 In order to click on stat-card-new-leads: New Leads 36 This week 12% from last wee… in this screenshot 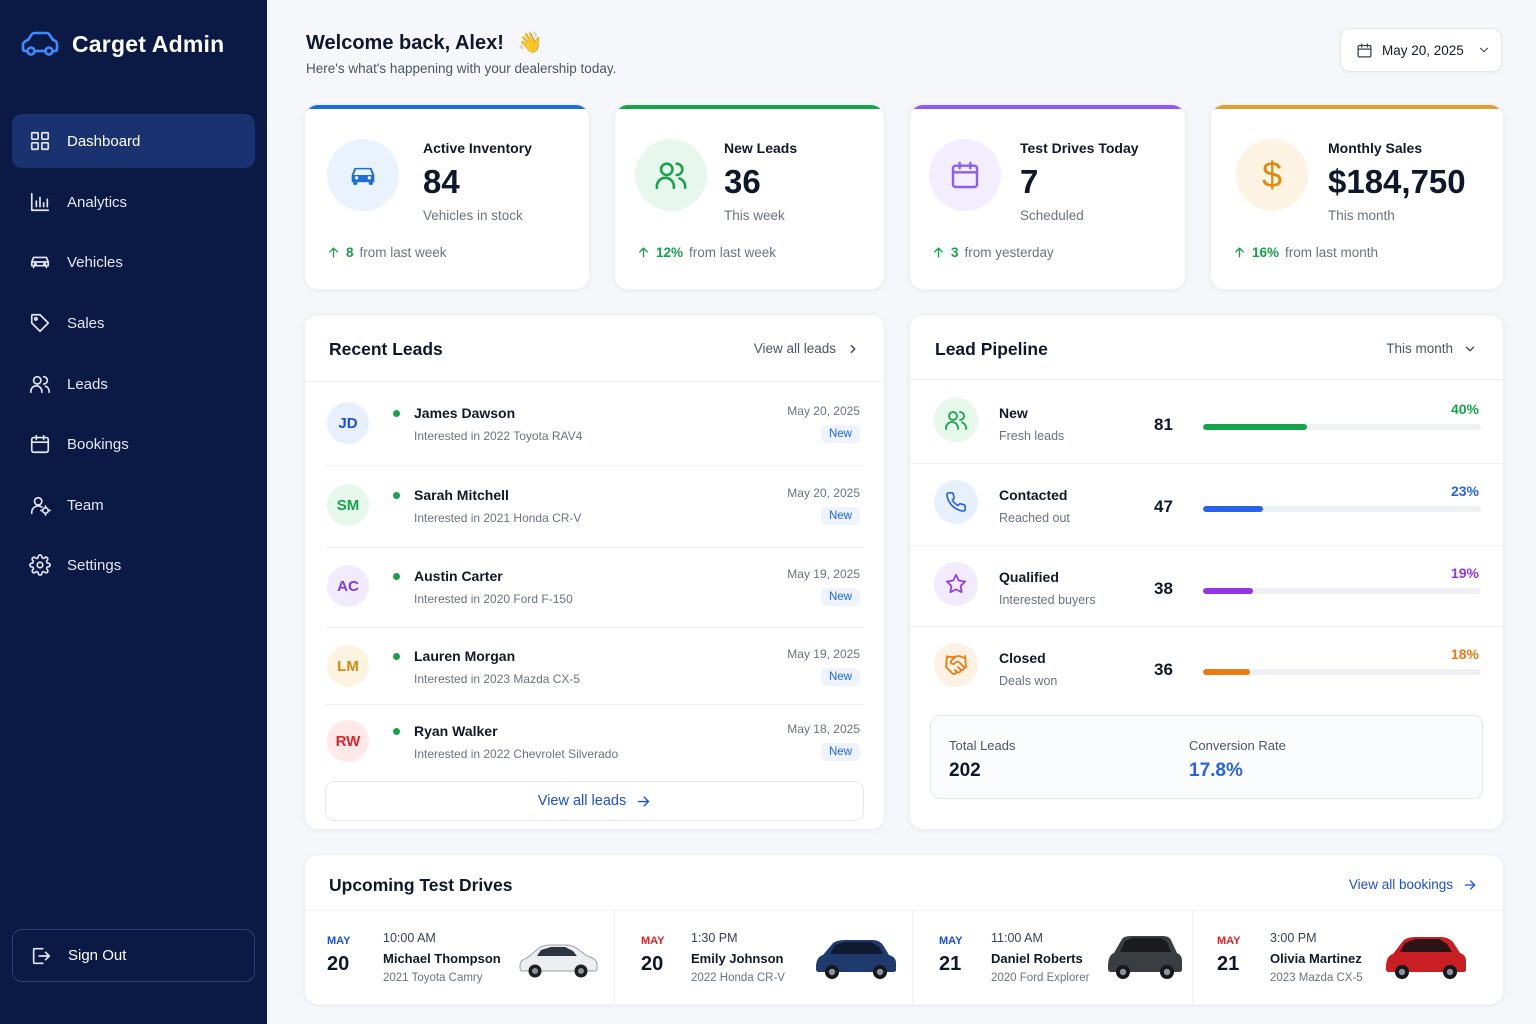, I will do `click(749, 197)`.